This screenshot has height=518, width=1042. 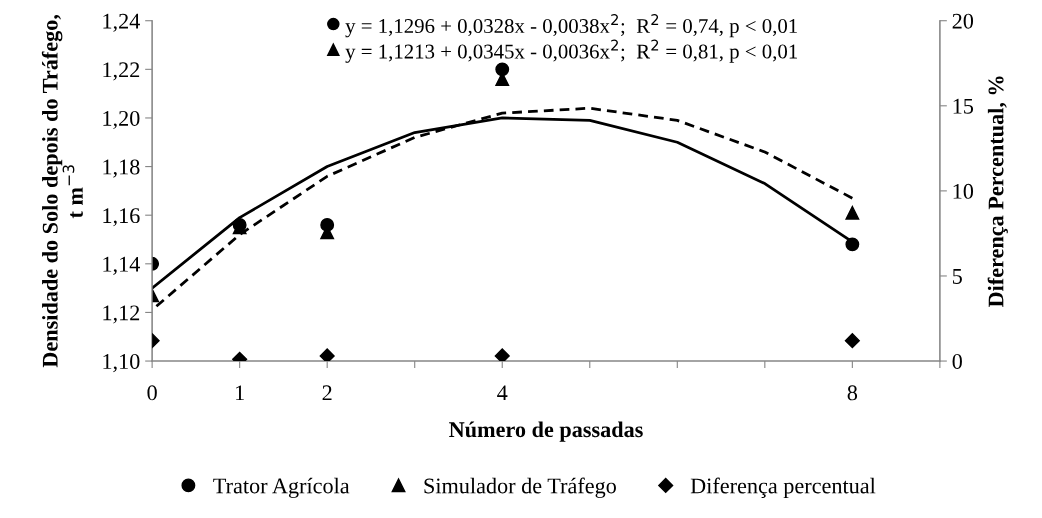 What do you see at coordinates (121, 168) in the screenshot?
I see `y-tick-label: 1,18` at bounding box center [121, 168].